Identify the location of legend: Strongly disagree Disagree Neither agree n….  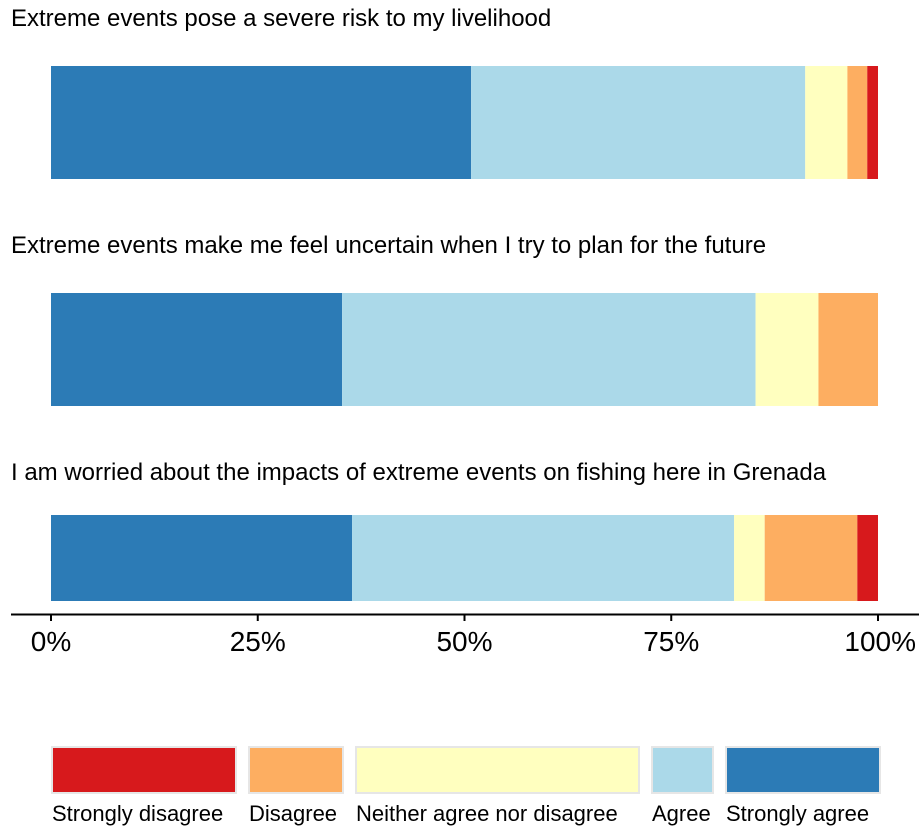
(466, 786).